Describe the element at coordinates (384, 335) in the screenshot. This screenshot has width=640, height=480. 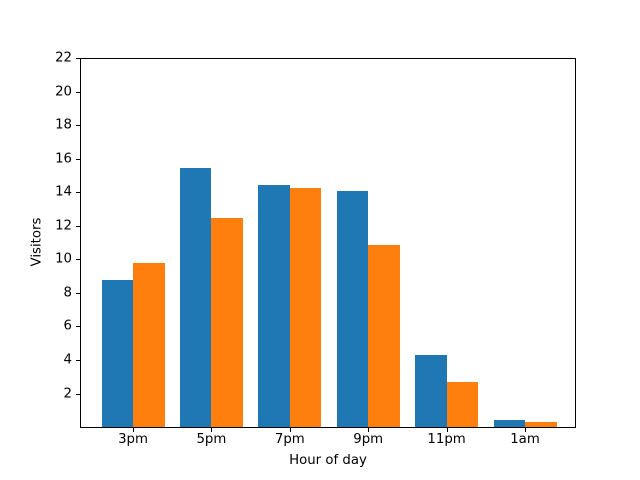
I see `bar-9pm-series-2-orange` at that location.